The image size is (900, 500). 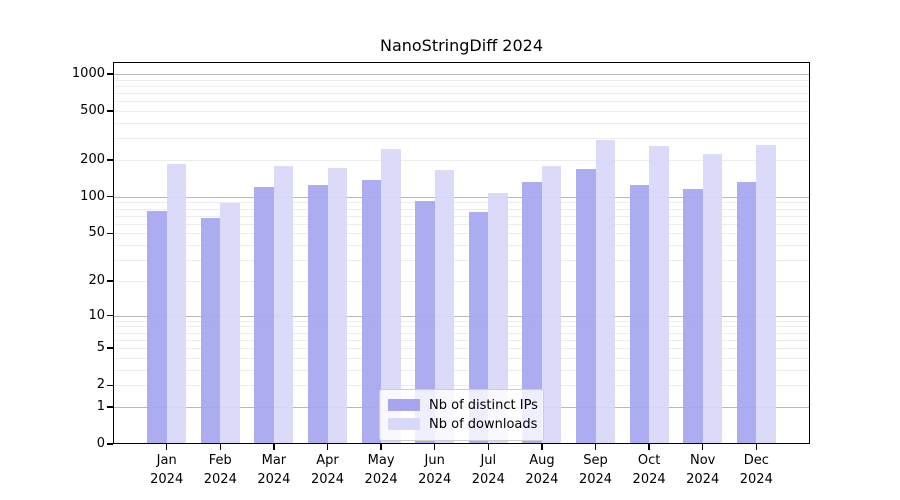 I want to click on x-axis-tick-label: May 2024, so click(x=381, y=470).